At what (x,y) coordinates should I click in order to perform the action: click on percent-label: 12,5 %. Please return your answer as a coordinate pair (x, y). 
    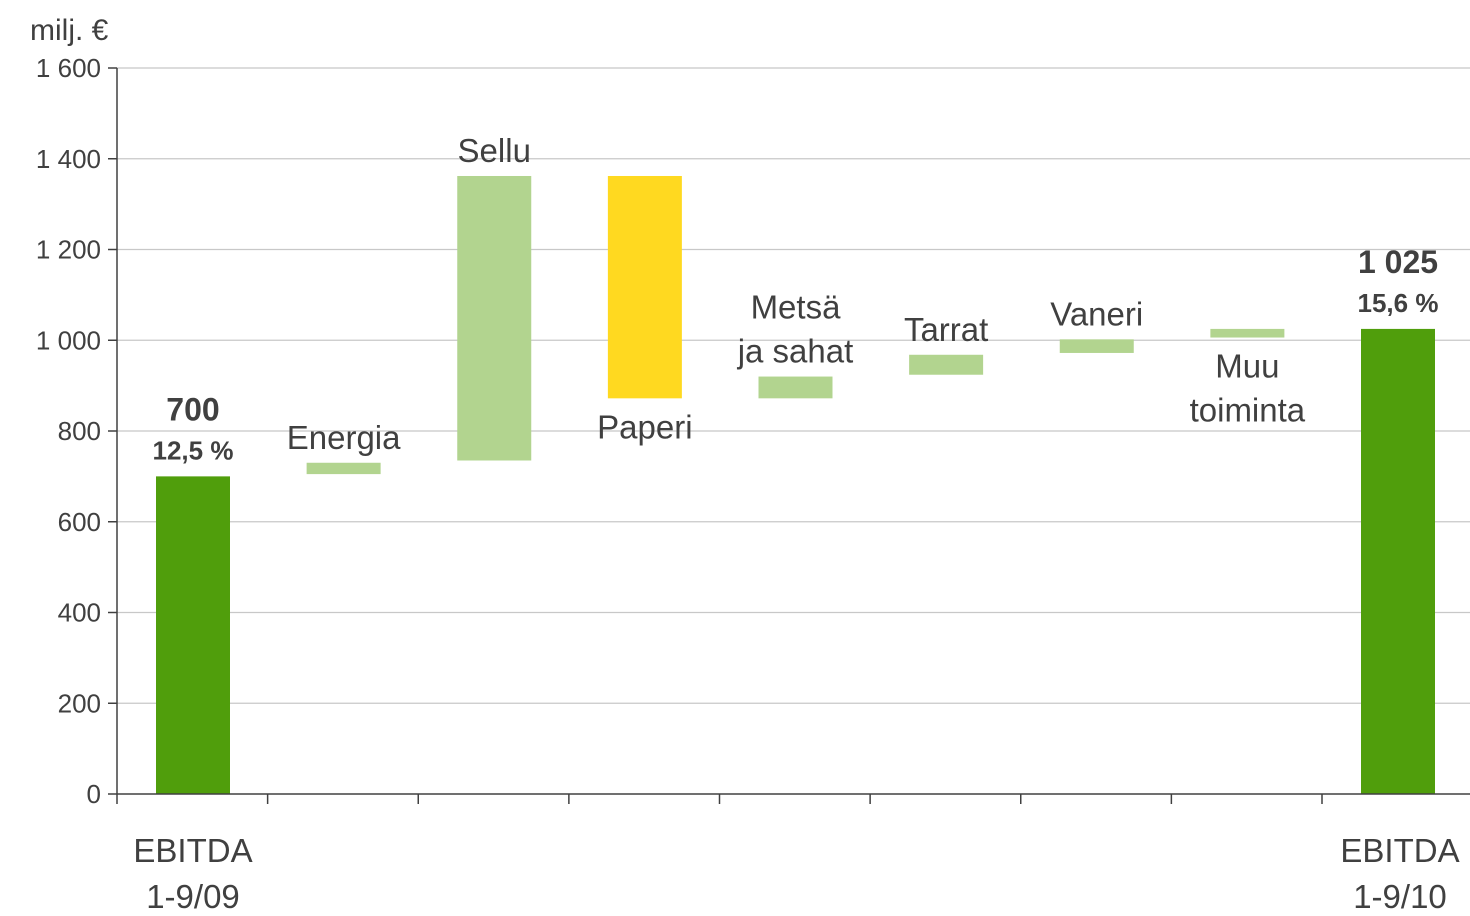
    Looking at the image, I should click on (193, 450).